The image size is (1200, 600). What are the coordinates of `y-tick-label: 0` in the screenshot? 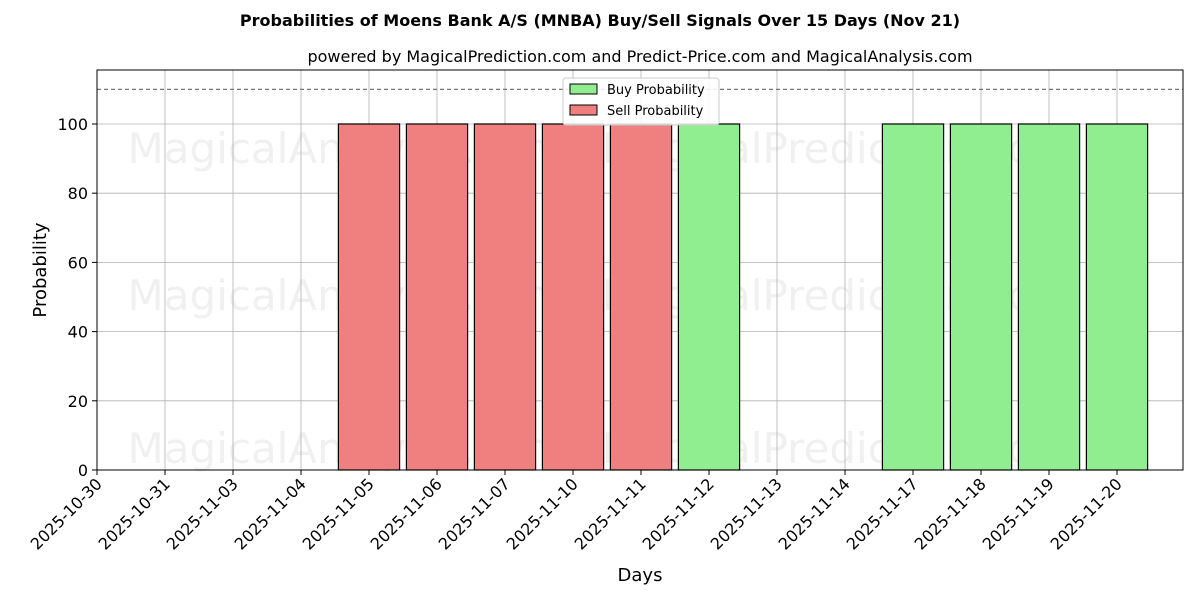 It's located at (83, 470).